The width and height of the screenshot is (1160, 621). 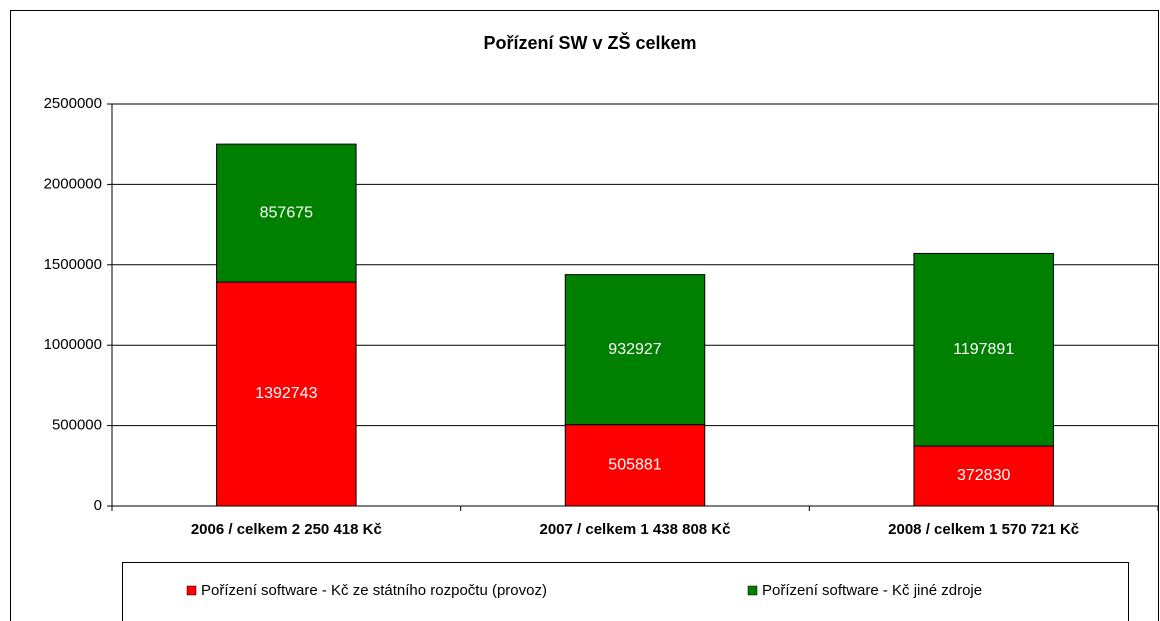 I want to click on chart-title: Pořízení SW v ZŠ celkem, so click(x=589, y=42).